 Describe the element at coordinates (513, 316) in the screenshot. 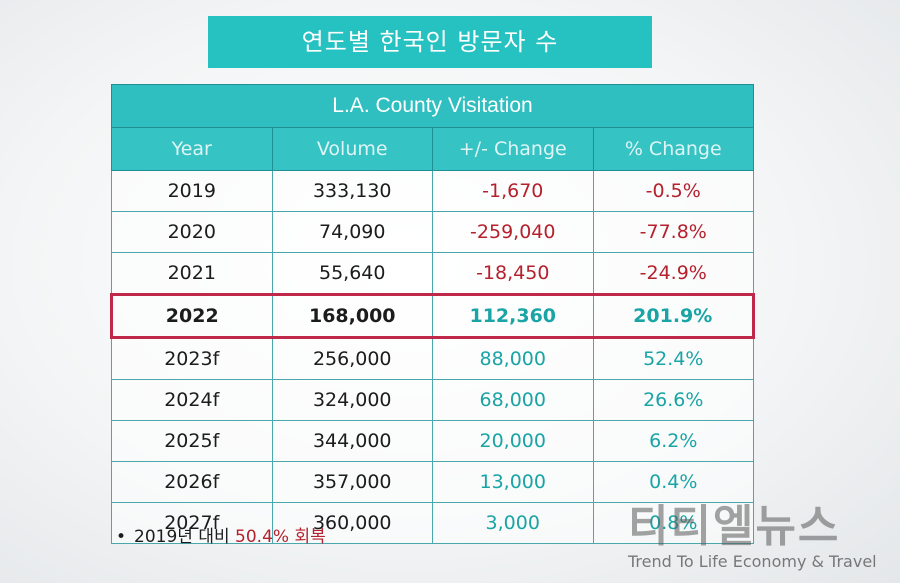

I see `cell-change: 112,360` at that location.